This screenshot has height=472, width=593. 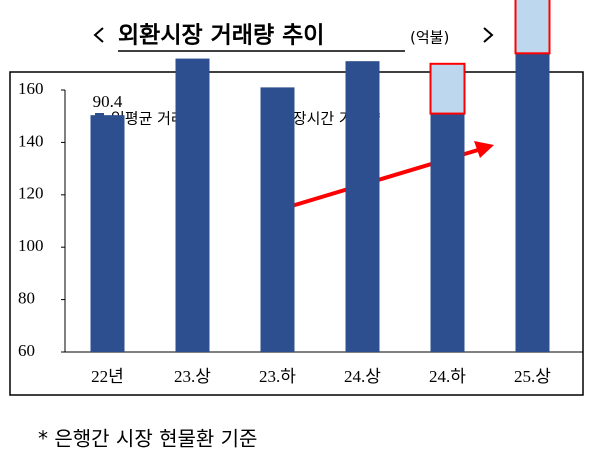 I want to click on x-tick-label: 24.하, so click(x=447, y=376).